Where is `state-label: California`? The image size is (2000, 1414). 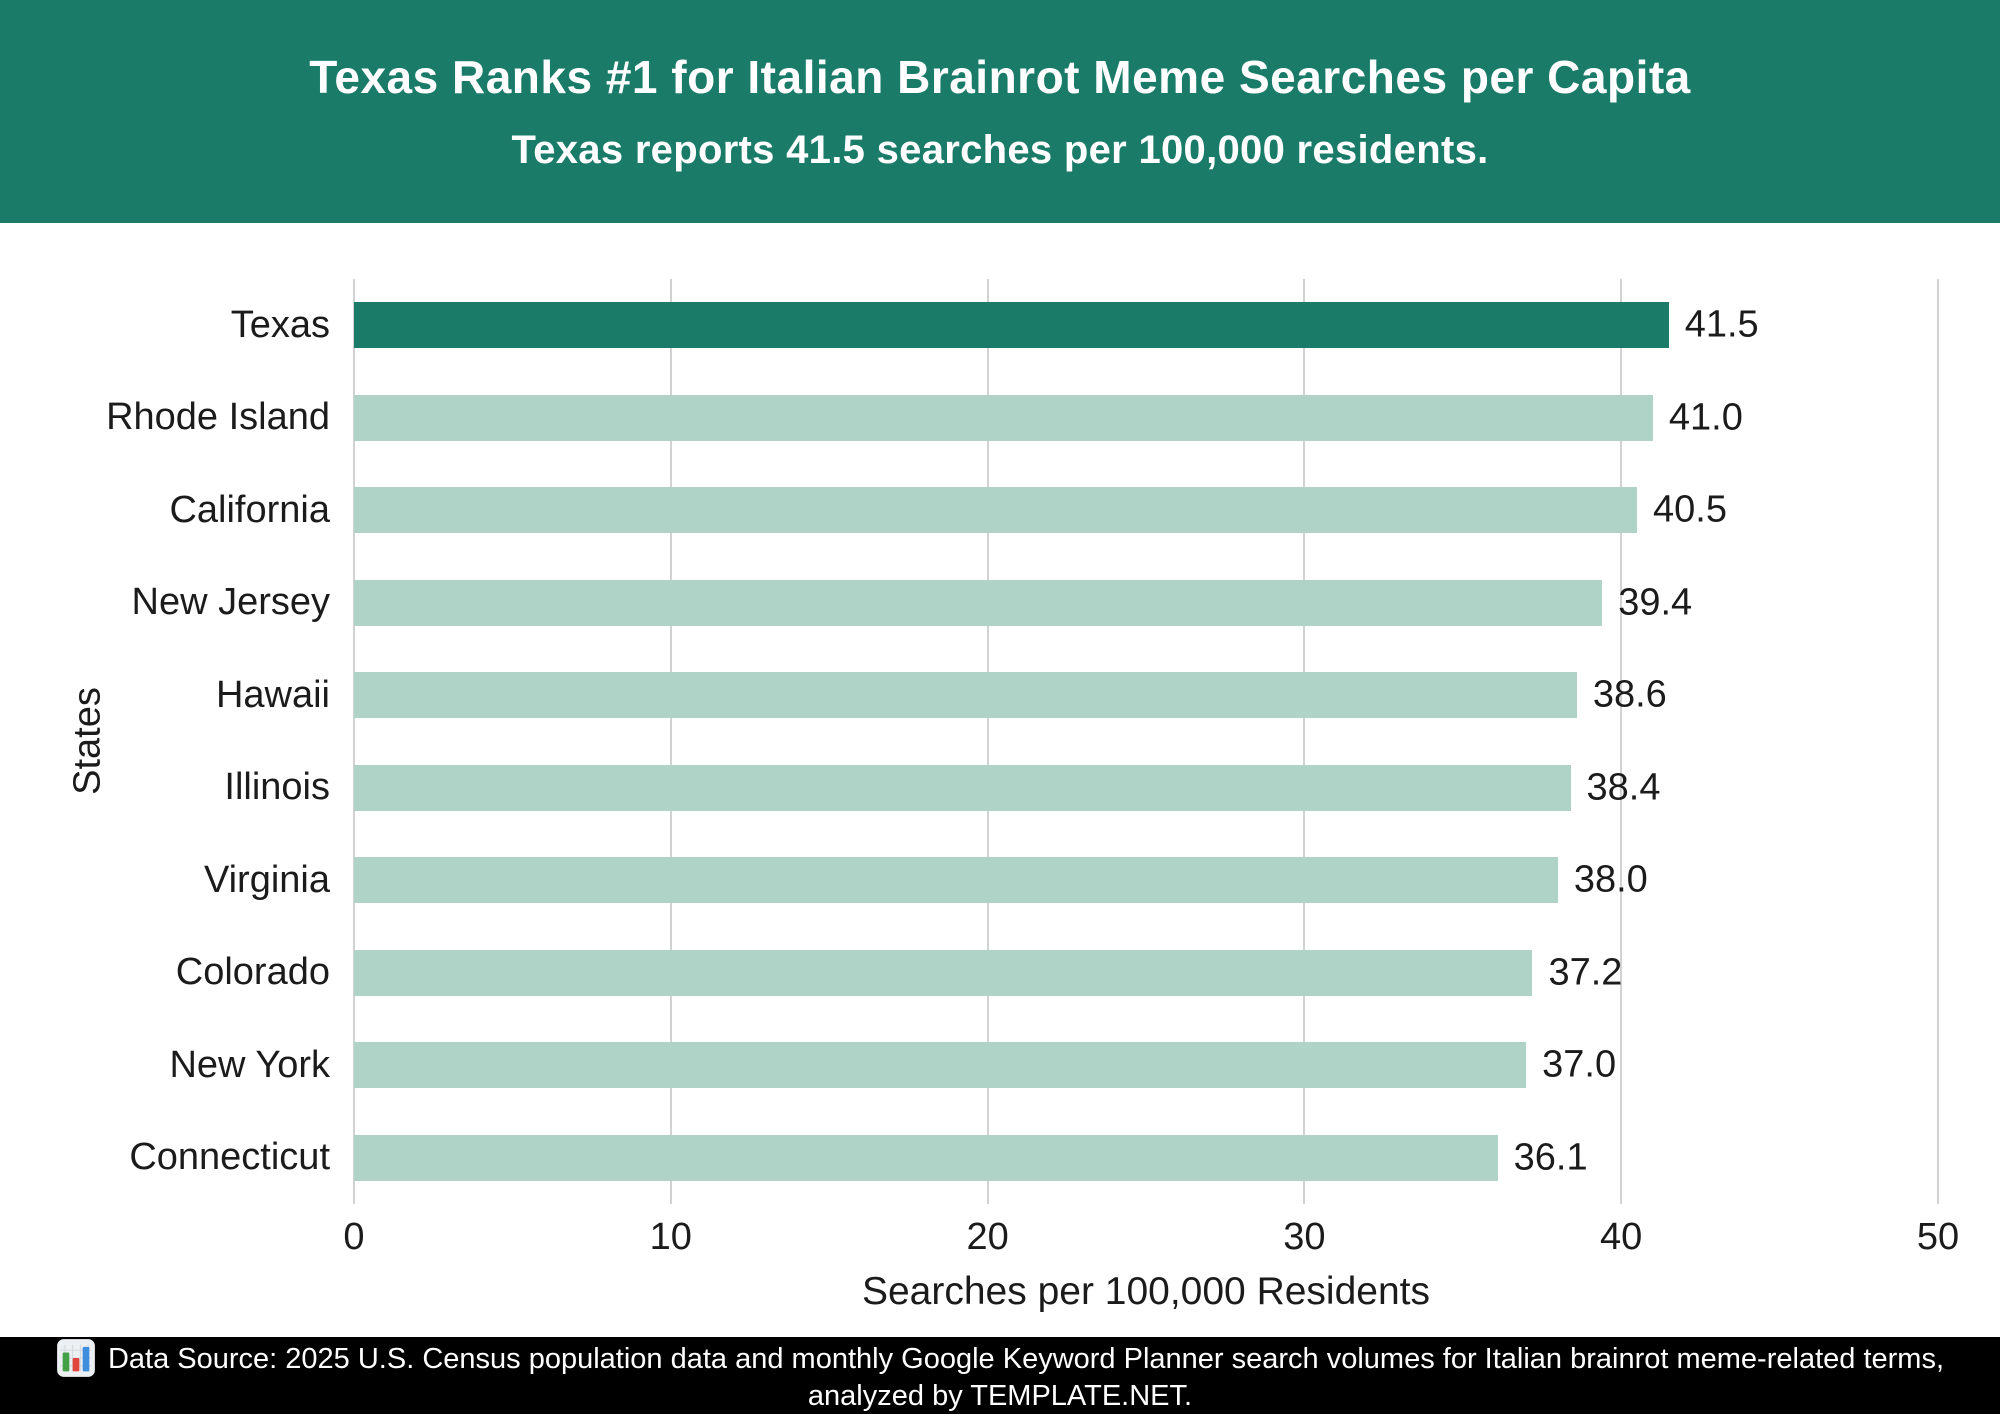 state-label: California is located at coordinates (249, 509).